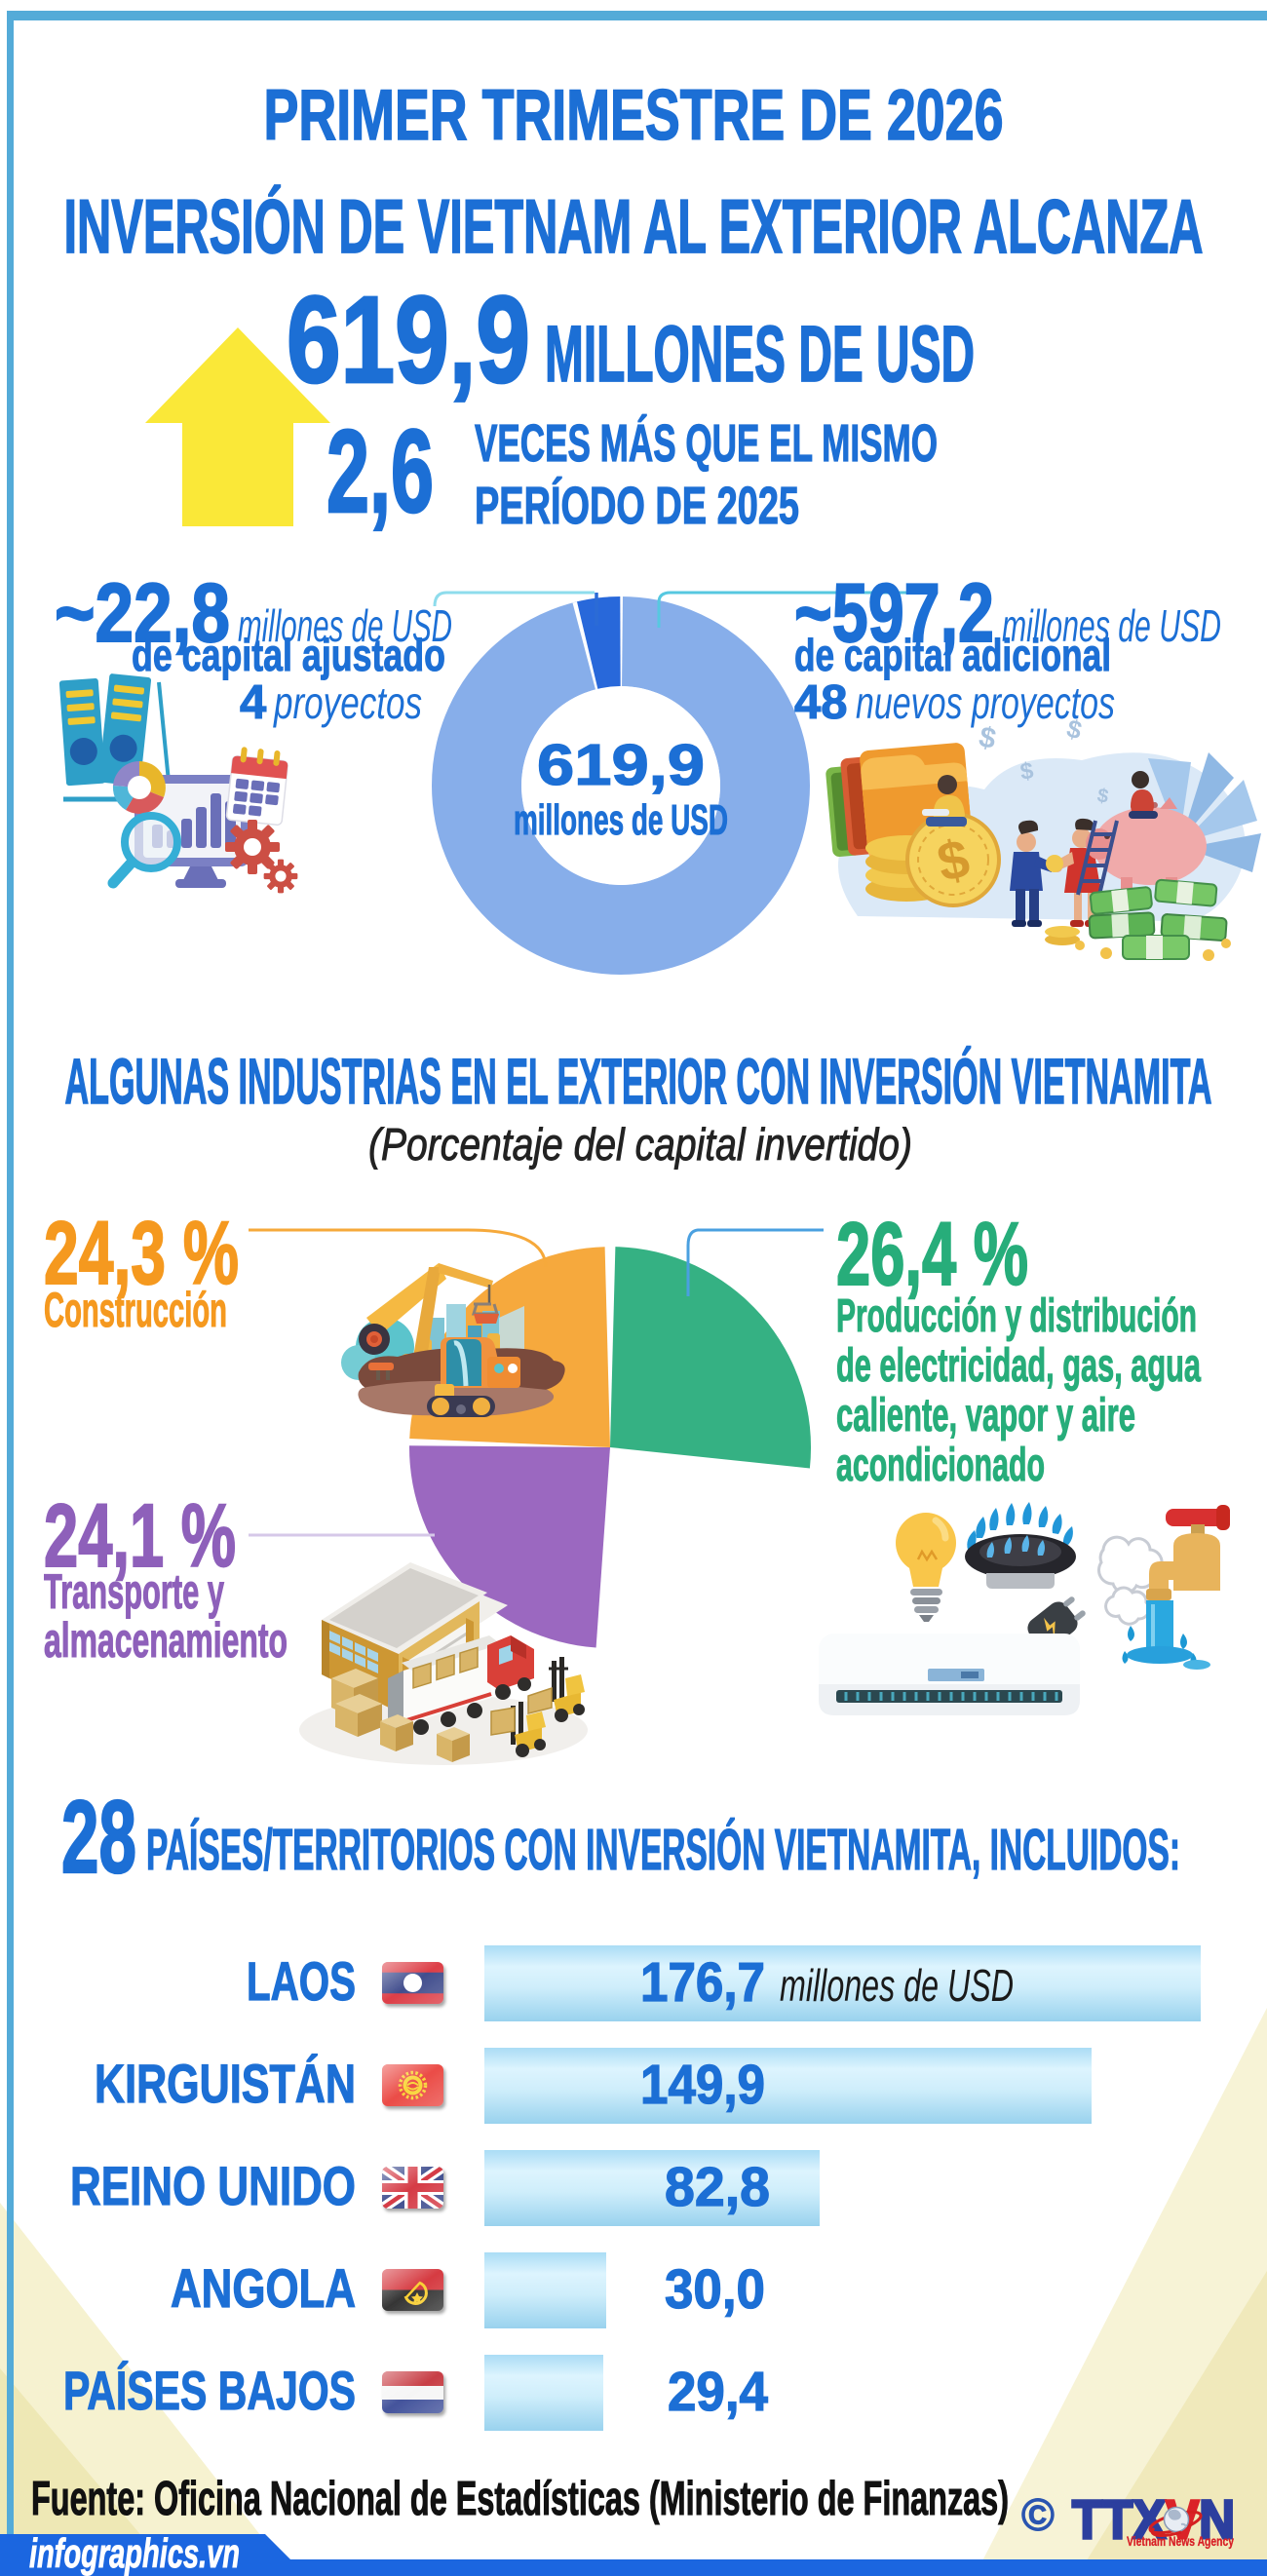 Image resolution: width=1267 pixels, height=2576 pixels. Describe the element at coordinates (288, 655) in the screenshot. I see `svg-text: de capital ajustado` at that location.